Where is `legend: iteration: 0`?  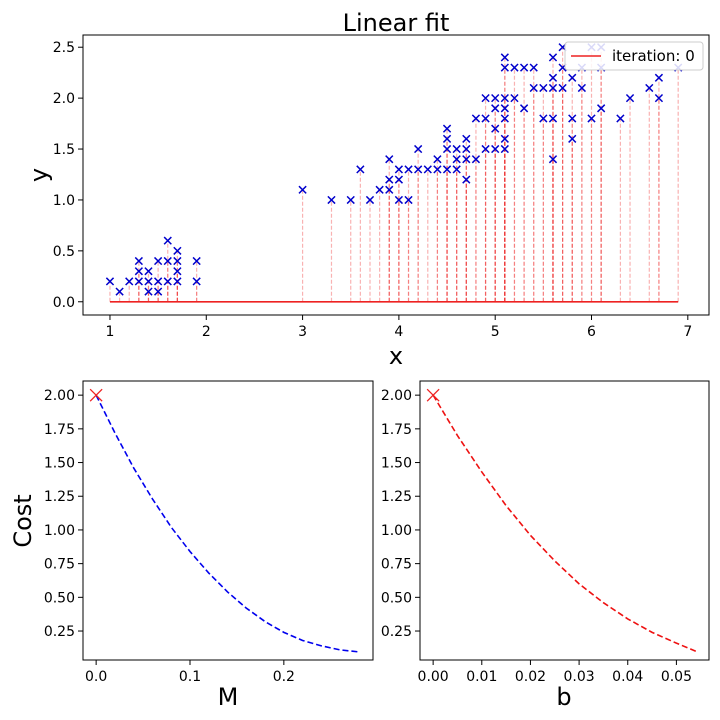
legend: iteration: 0 is located at coordinates (634, 56).